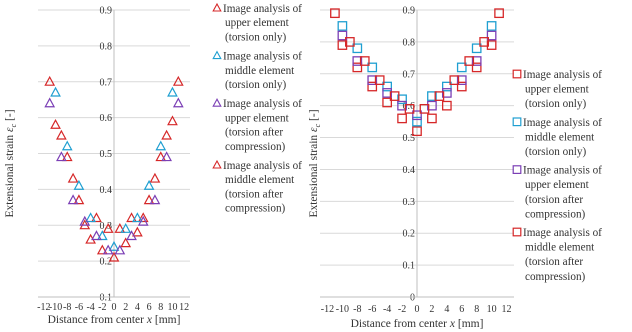 The height and width of the screenshot is (332, 632). What do you see at coordinates (476, 309) in the screenshot?
I see `x-tick-label: 8` at bounding box center [476, 309].